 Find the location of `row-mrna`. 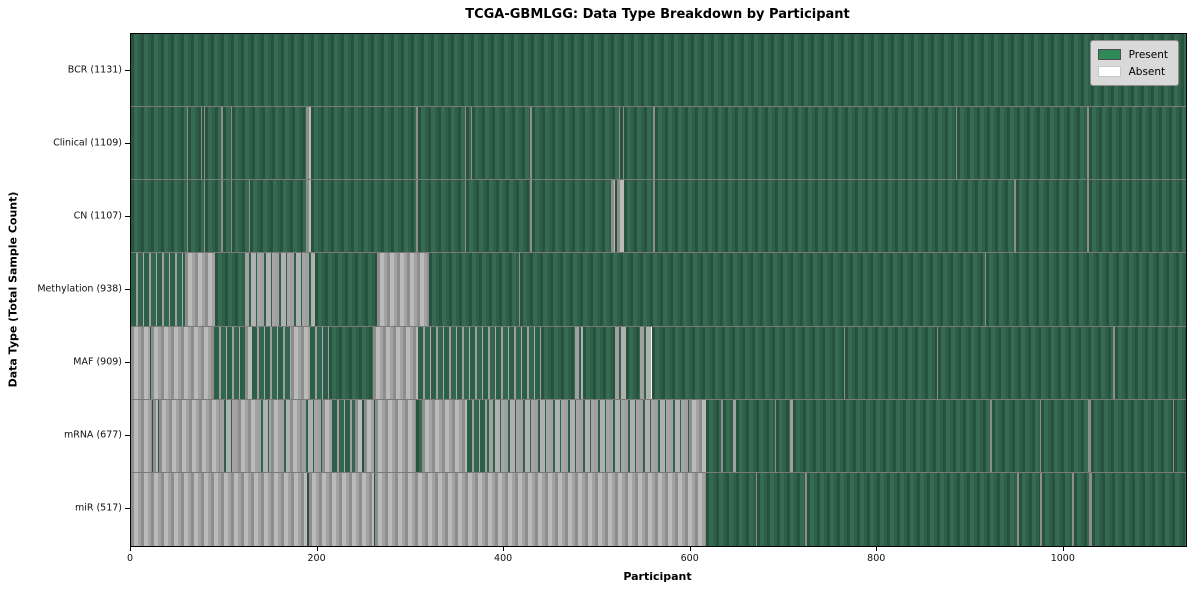

row-mrna is located at coordinates (658, 436).